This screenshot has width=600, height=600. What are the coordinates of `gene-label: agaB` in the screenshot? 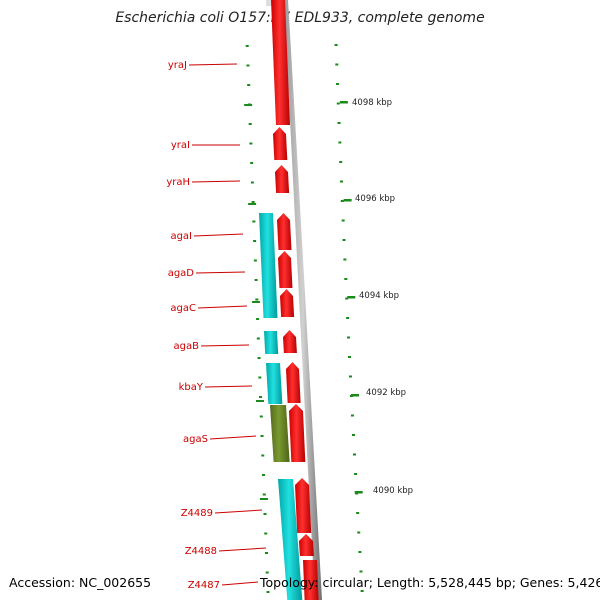 It's located at (187, 346).